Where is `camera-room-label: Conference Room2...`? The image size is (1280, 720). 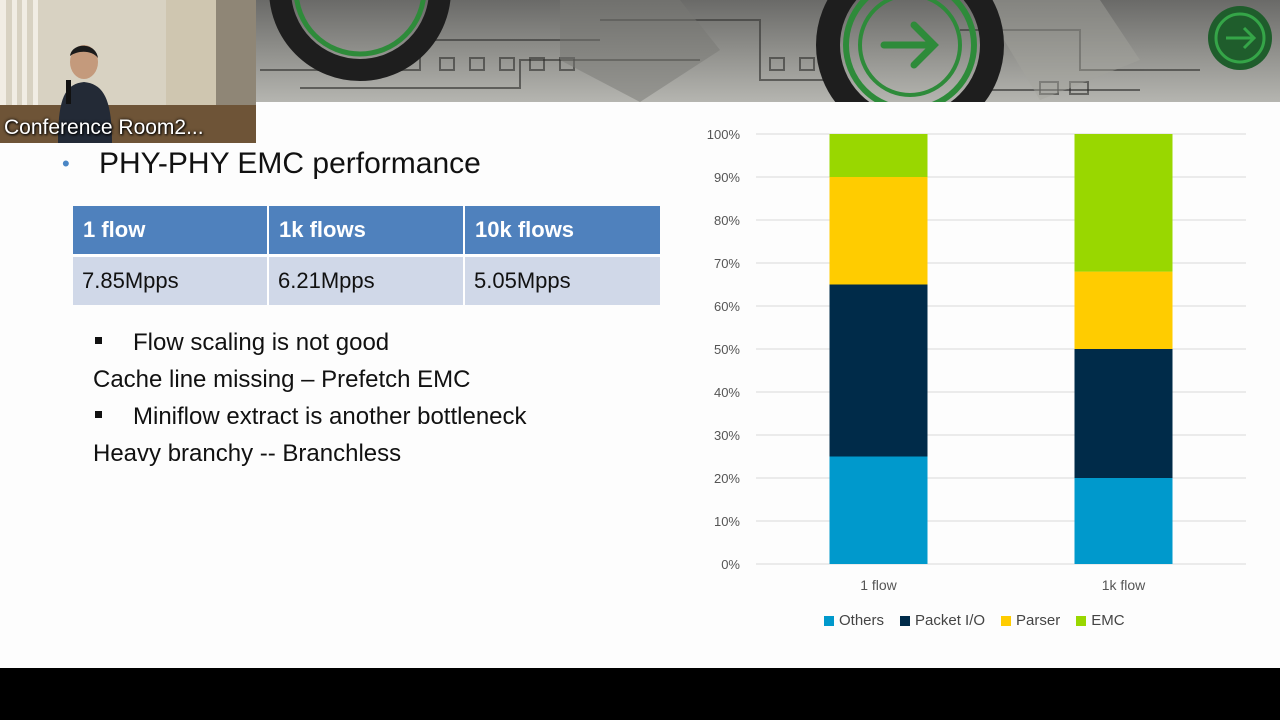
camera-room-label: Conference Room2... is located at coordinates (104, 127).